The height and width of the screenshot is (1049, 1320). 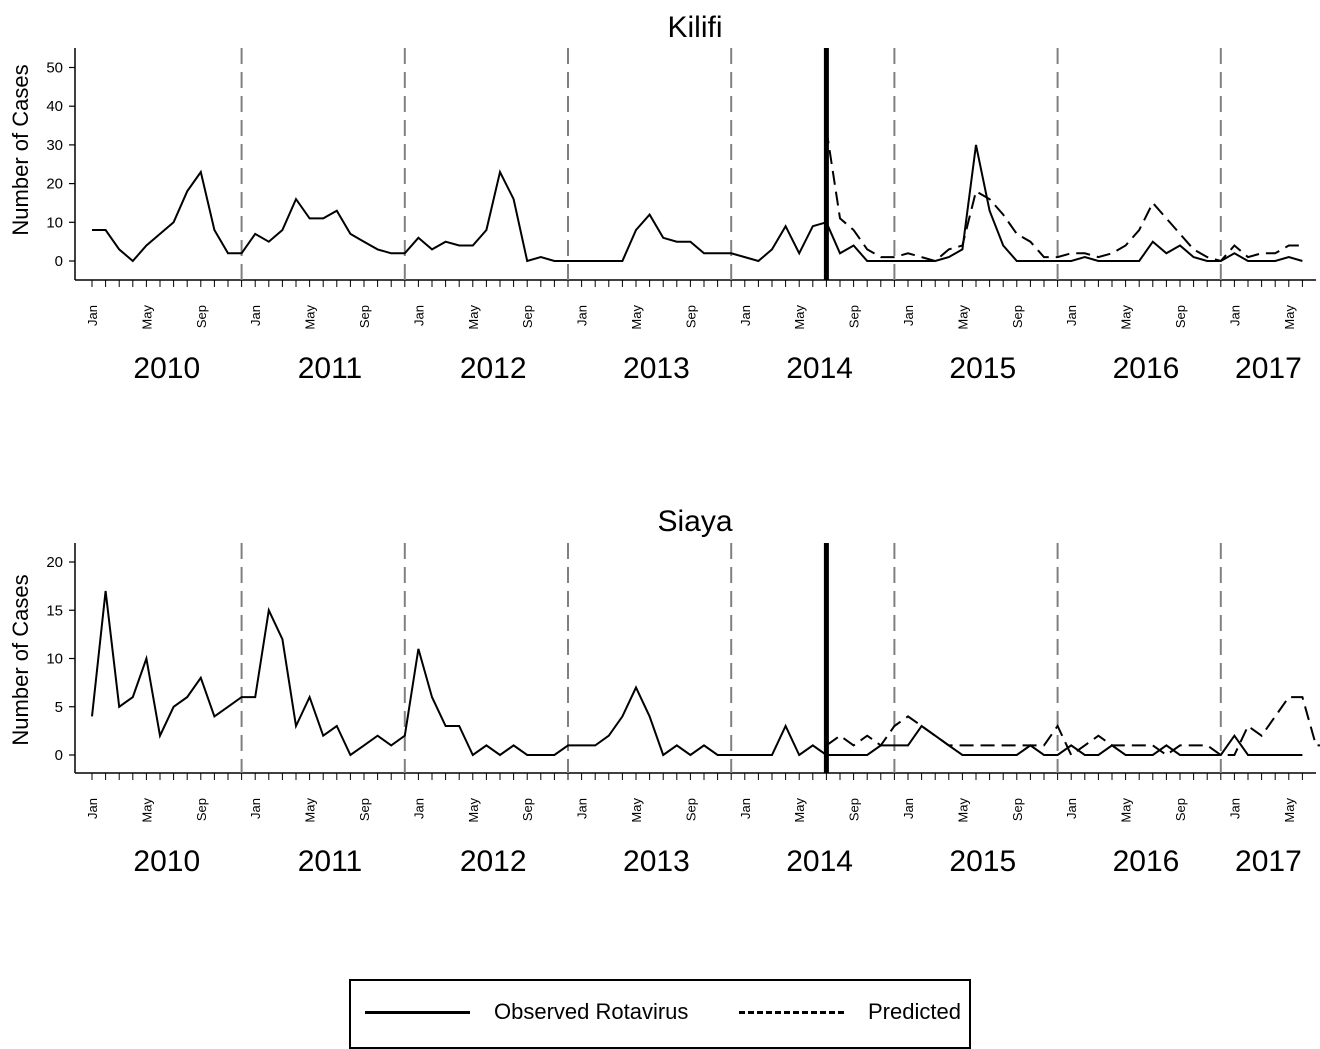 I want to click on y-tick-label: 50, so click(x=54, y=68).